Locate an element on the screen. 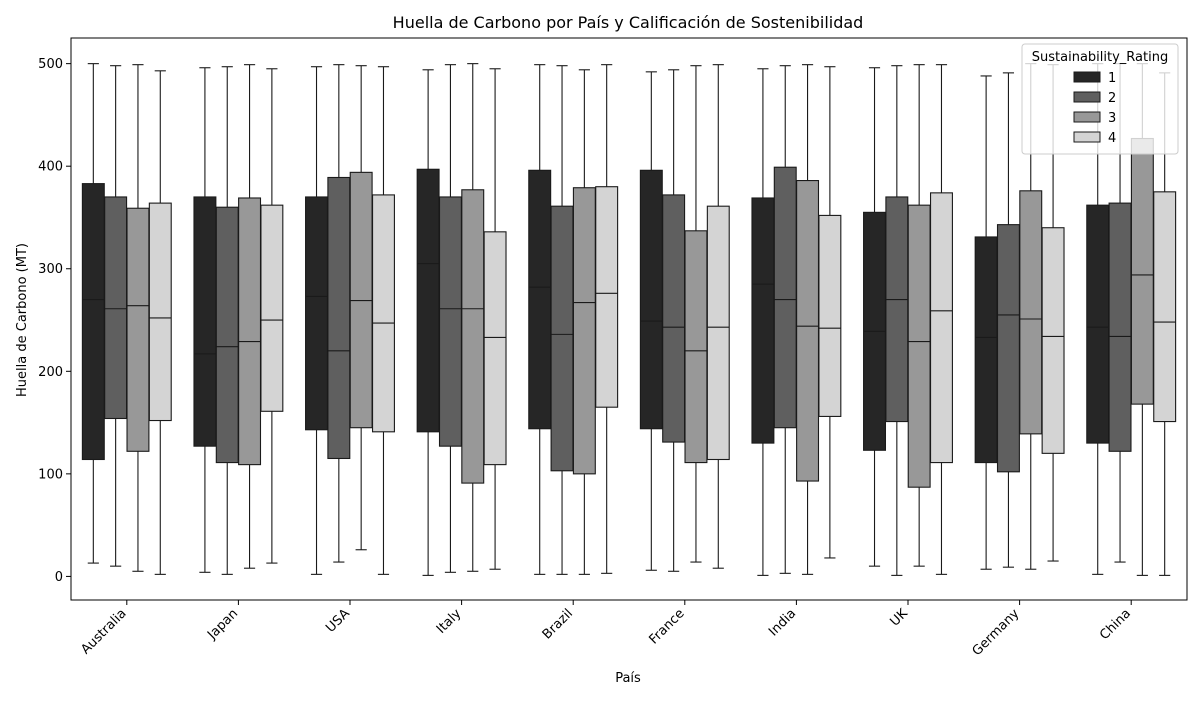 This screenshot has width=1200, height=704. legend-label: 2 is located at coordinates (1112, 98).